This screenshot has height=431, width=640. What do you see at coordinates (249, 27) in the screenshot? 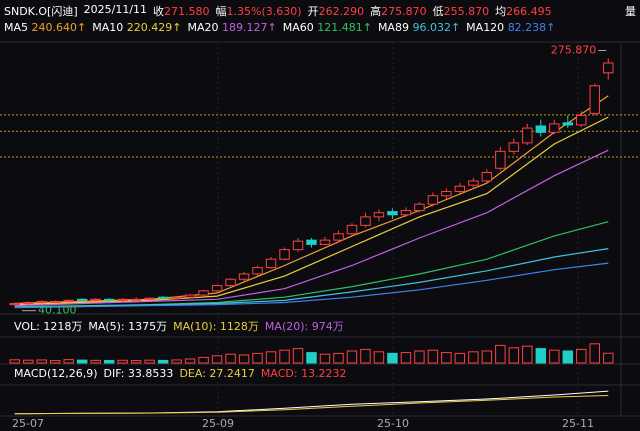
I see `ma-value: 189.127↑` at bounding box center [249, 27].